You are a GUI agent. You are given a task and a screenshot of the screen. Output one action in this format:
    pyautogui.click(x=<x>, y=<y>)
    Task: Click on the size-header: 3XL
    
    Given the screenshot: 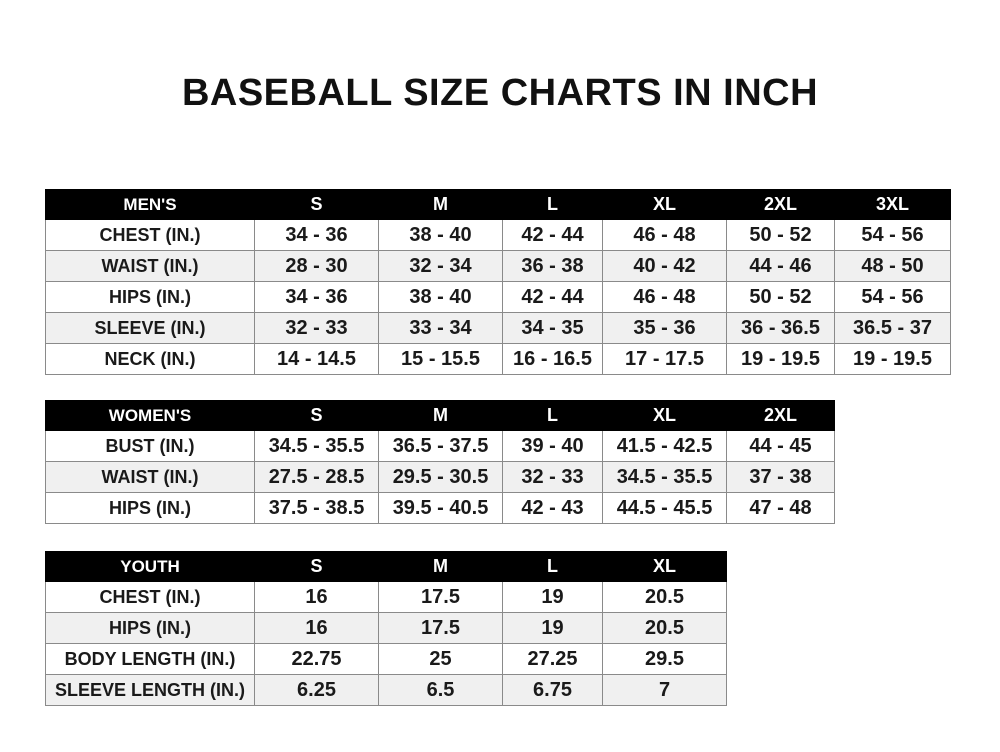 What is the action you would take?
    pyautogui.click(x=892, y=204)
    